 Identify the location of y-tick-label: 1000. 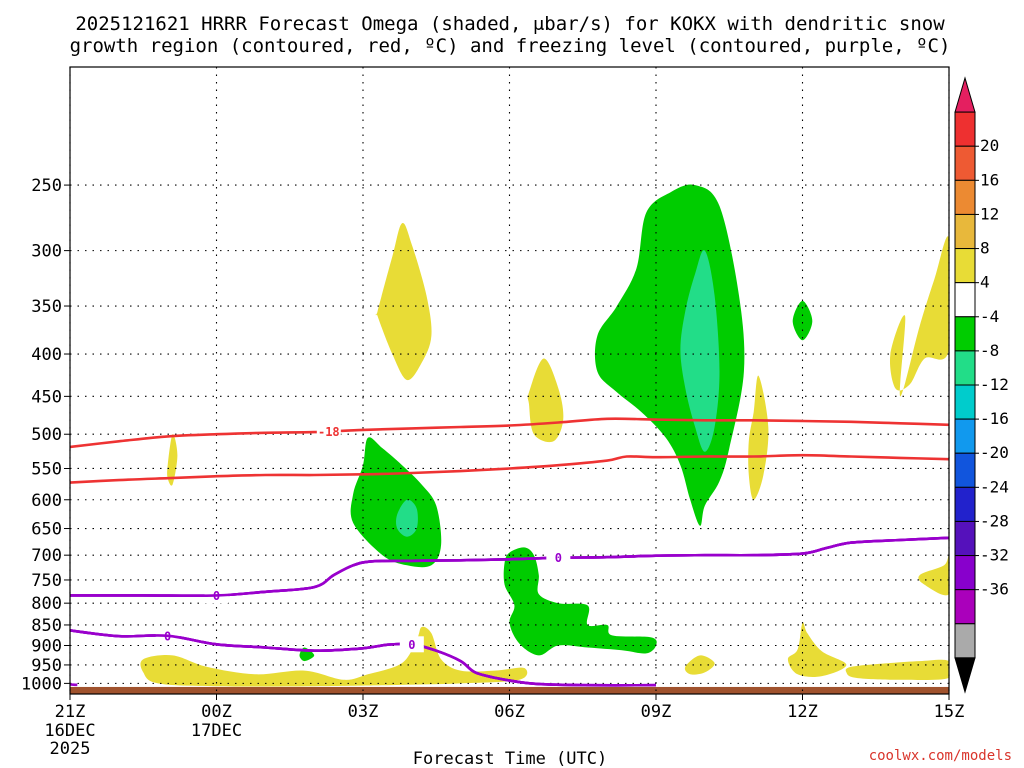
(41, 684).